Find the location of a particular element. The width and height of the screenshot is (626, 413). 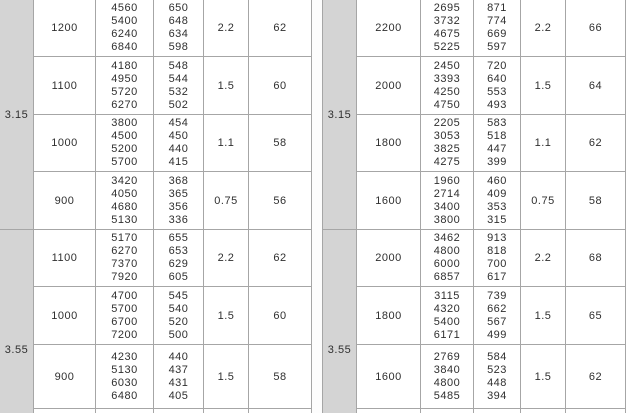

pressure-cell: 650 648 634 598 is located at coordinates (178, 28).